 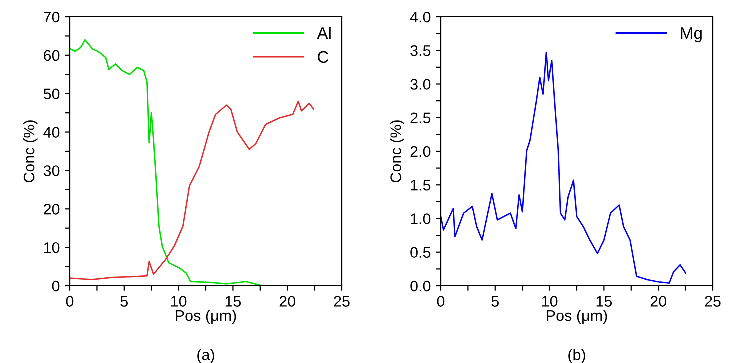 I want to click on y-tick-label: 4.0, so click(x=420, y=17).